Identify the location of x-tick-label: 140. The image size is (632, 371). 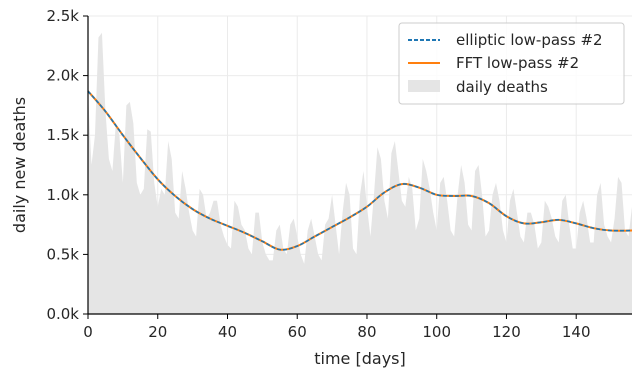
(576, 332).